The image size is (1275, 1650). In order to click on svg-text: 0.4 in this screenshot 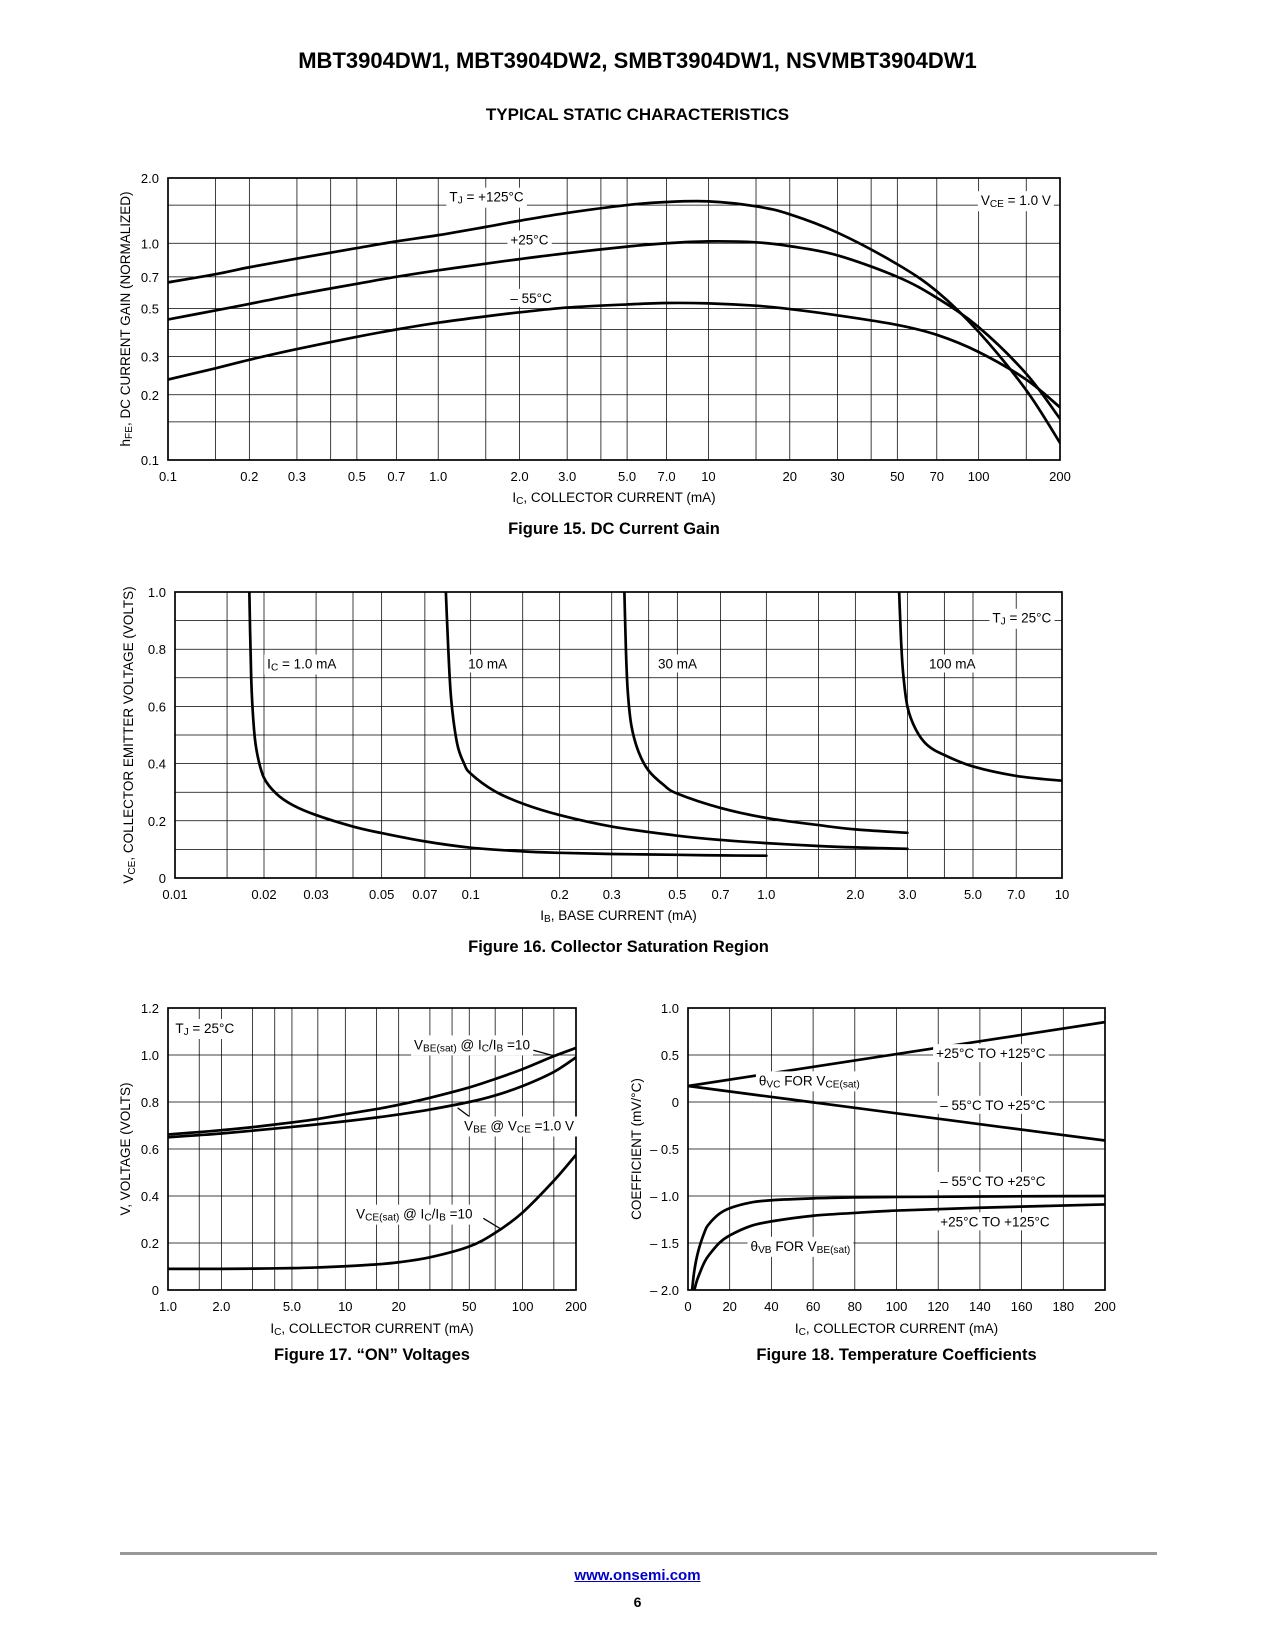, I will do `click(150, 1196)`.